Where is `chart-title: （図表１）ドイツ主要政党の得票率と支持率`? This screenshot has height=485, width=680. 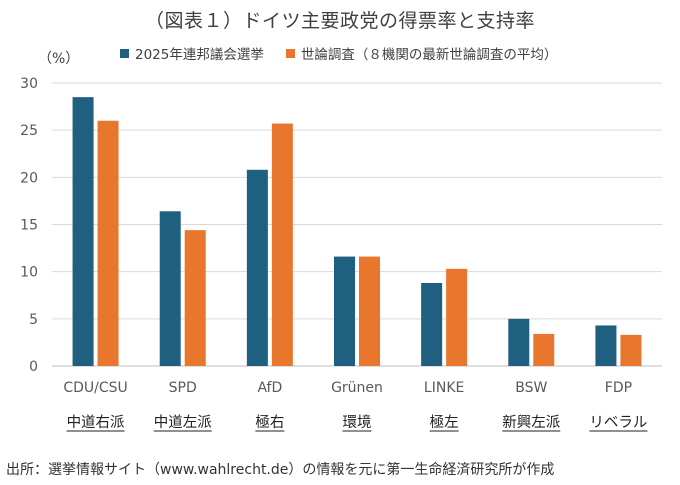 chart-title: （図表１）ドイツ主要政党の得票率と支持率 is located at coordinates (339, 21).